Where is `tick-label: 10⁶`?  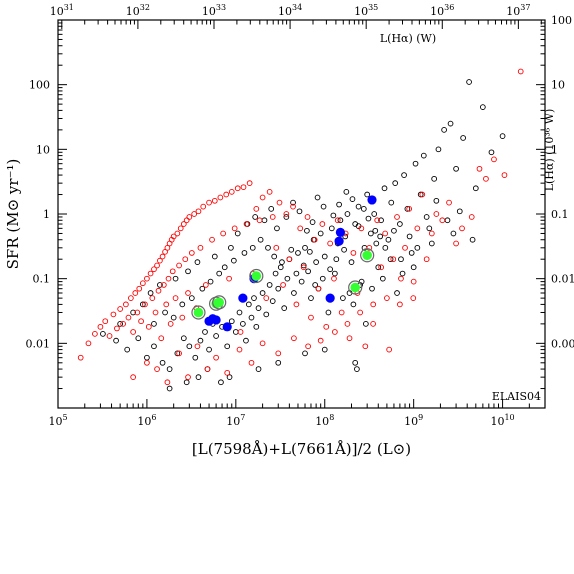
tick-label: 10⁶ is located at coordinates (146, 420).